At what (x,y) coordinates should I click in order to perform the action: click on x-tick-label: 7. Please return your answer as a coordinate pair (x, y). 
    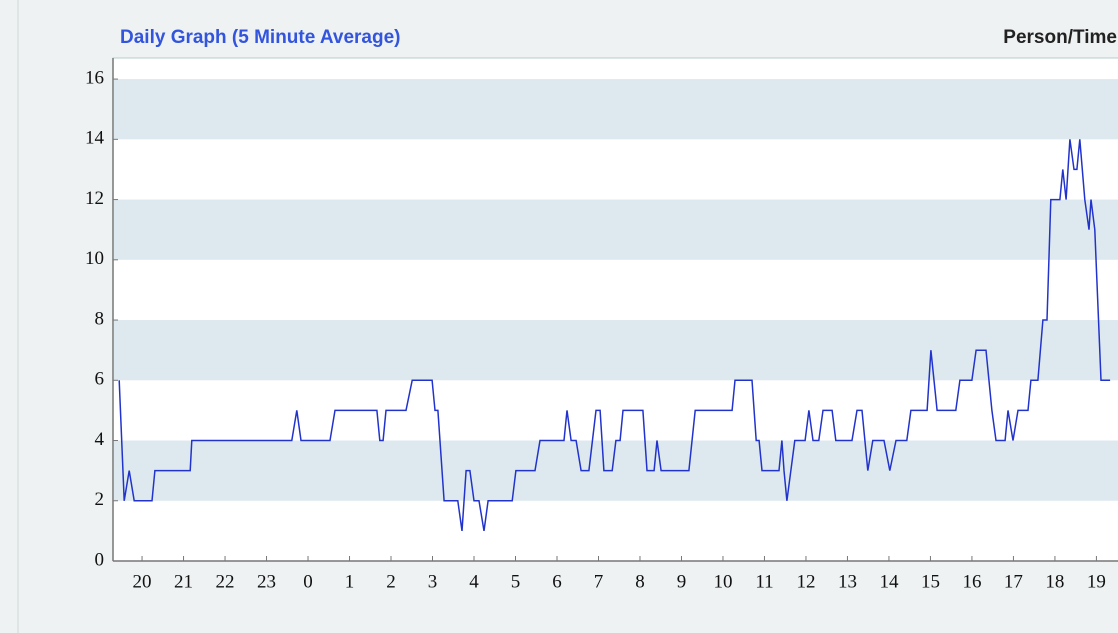
    Looking at the image, I should click on (599, 581).